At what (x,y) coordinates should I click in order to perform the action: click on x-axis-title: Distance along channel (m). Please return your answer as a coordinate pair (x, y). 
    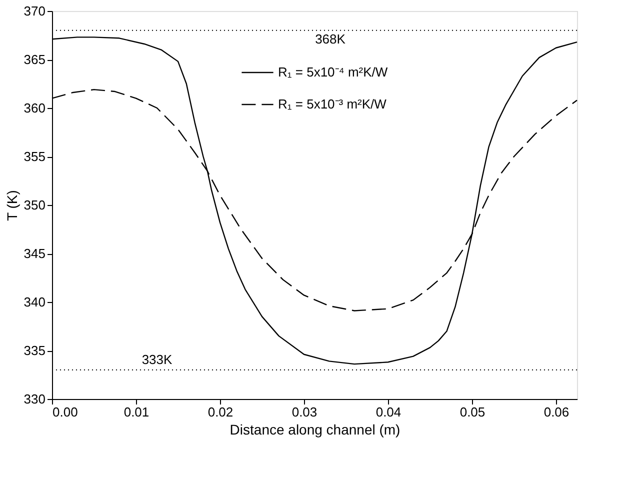
    Looking at the image, I should click on (315, 430).